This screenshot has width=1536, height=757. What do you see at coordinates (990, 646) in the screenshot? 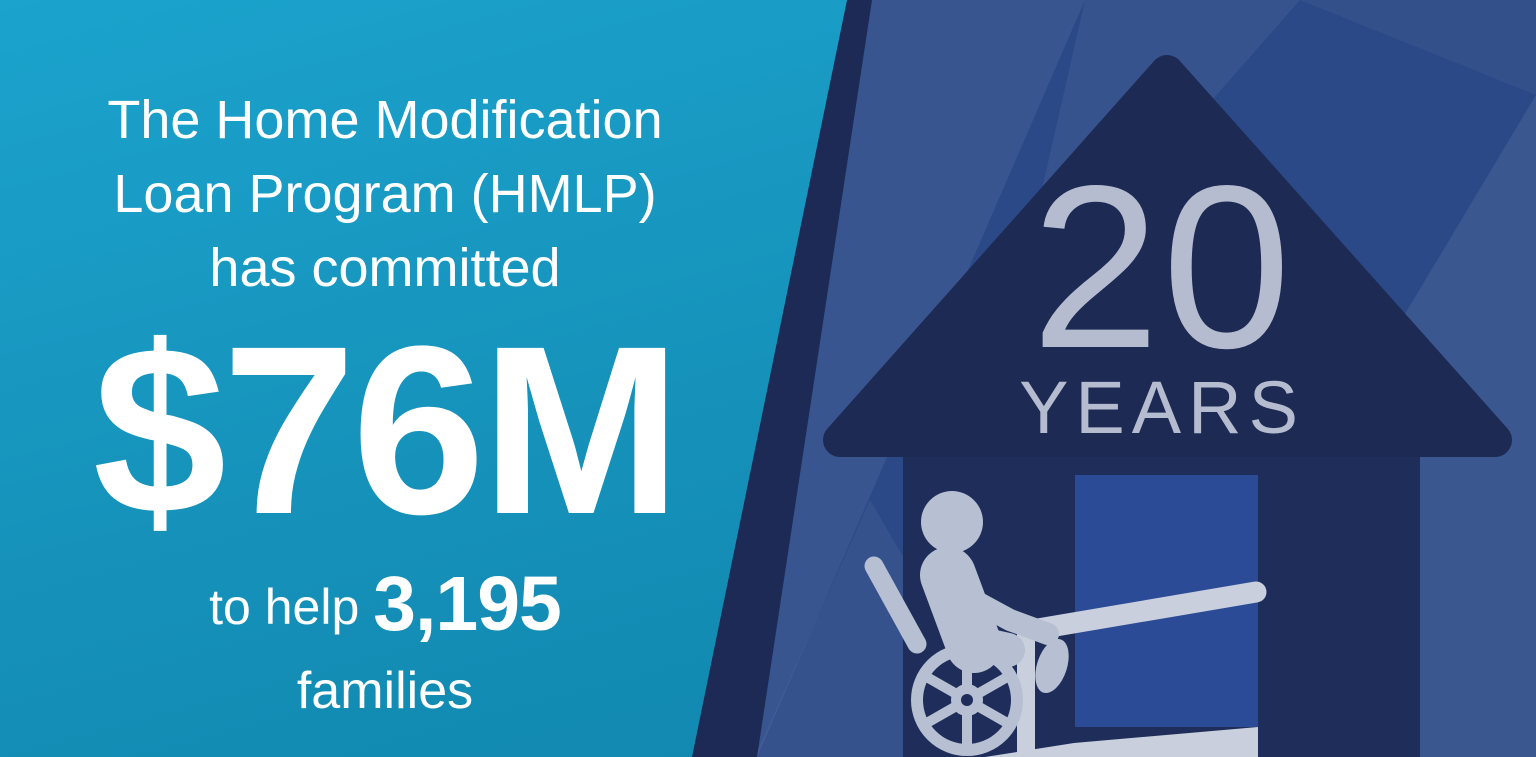
I see `person-lap` at bounding box center [990, 646].